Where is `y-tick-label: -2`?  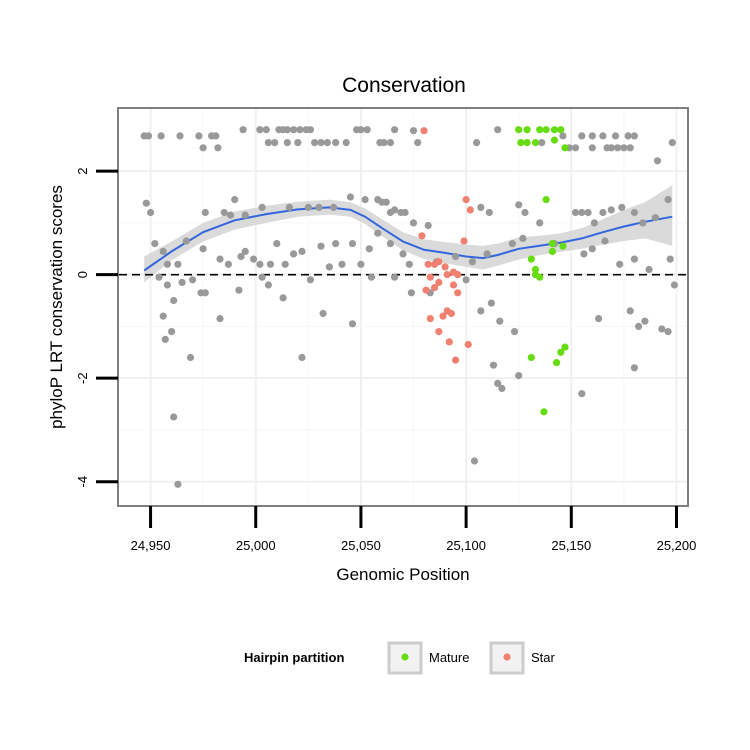
y-tick-label: -2 is located at coordinates (82, 378).